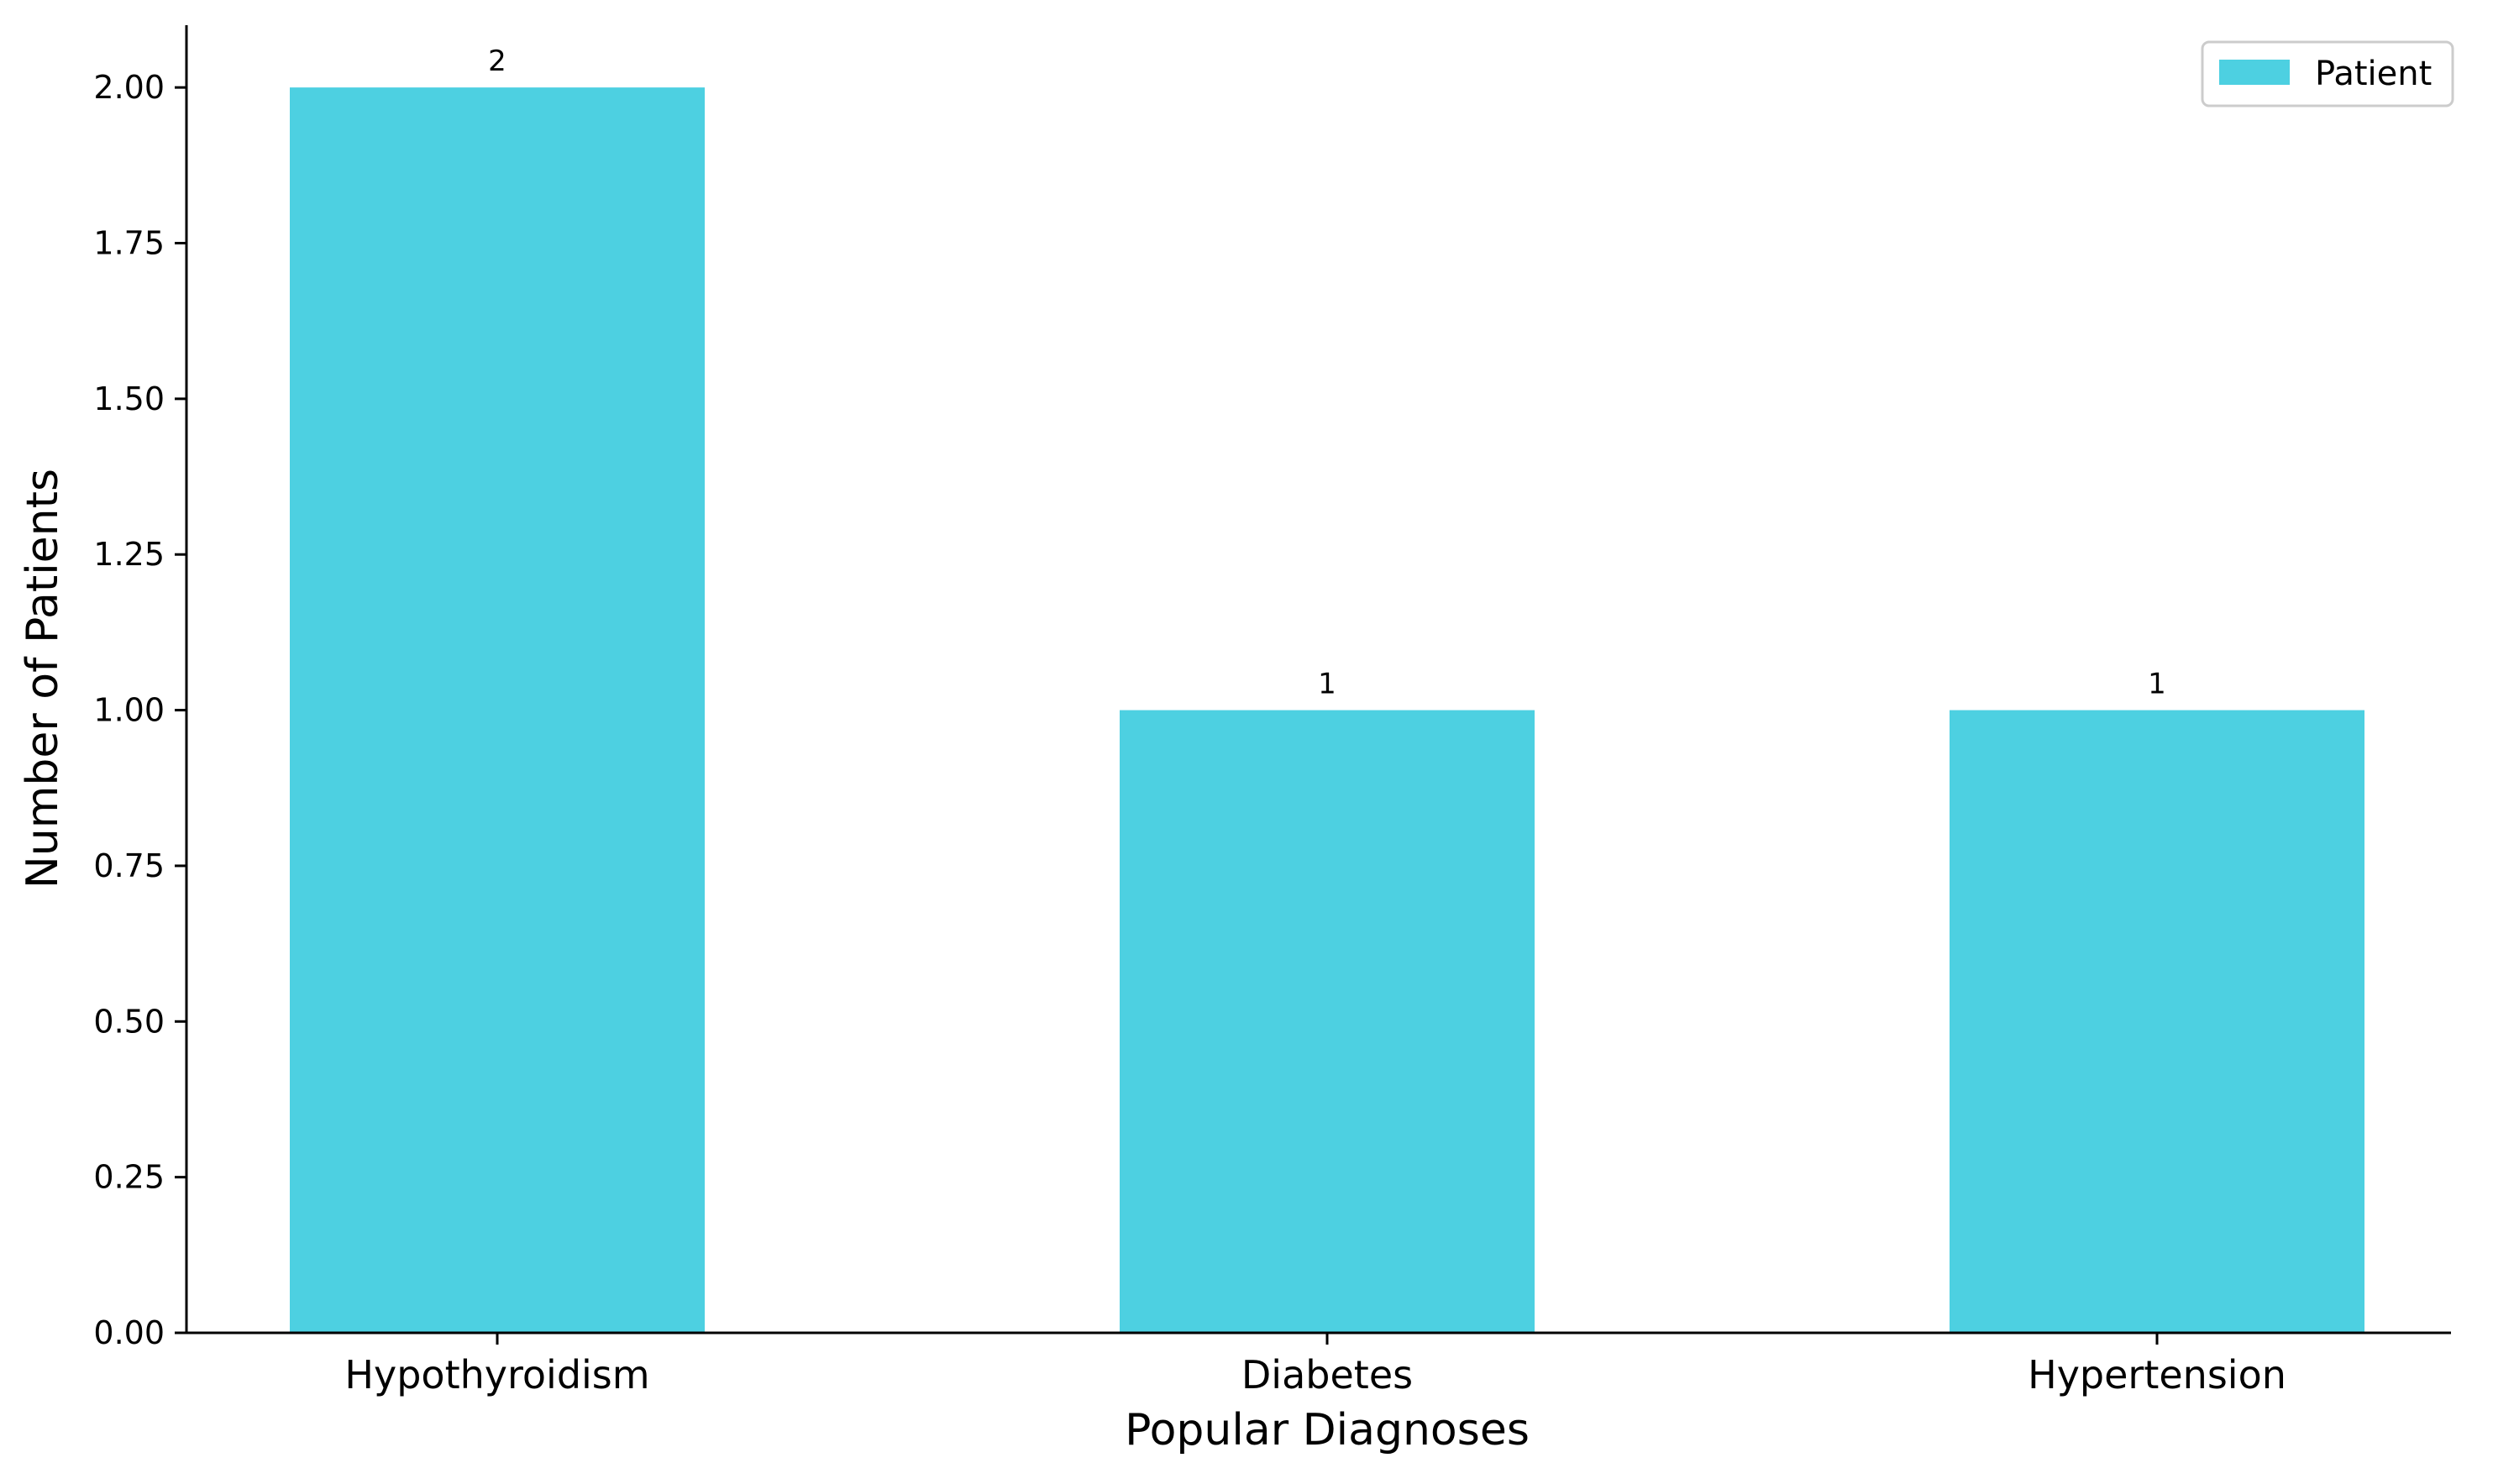 The height and width of the screenshot is (1484, 2493). I want to click on y-tick-label: 1.75, so click(129, 244).